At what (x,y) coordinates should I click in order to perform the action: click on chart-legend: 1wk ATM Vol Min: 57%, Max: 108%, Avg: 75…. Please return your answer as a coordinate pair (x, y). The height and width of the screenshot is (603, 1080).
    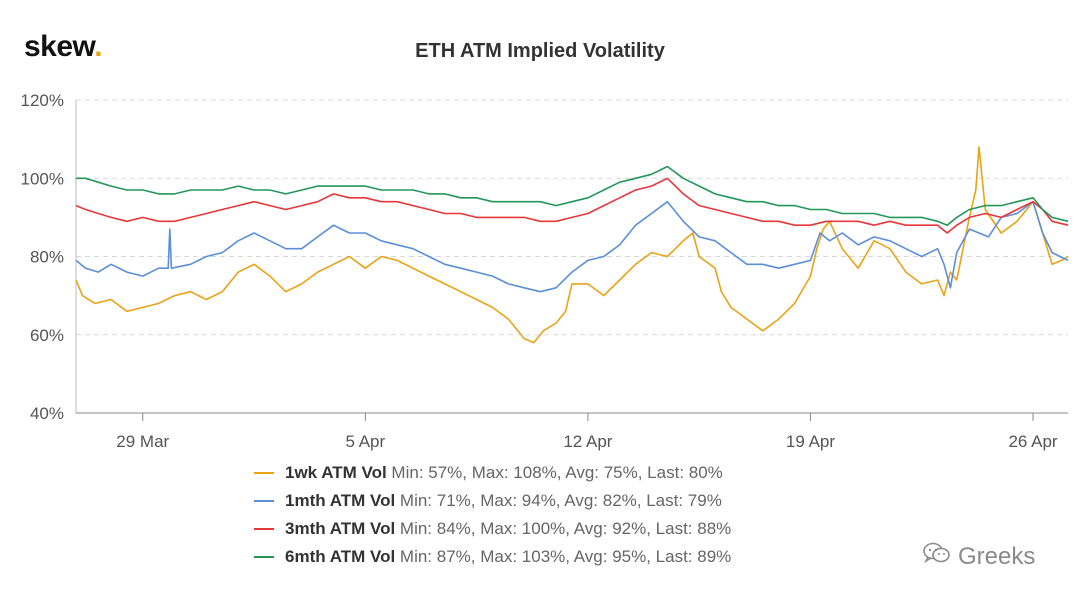
    Looking at the image, I should click on (492, 515).